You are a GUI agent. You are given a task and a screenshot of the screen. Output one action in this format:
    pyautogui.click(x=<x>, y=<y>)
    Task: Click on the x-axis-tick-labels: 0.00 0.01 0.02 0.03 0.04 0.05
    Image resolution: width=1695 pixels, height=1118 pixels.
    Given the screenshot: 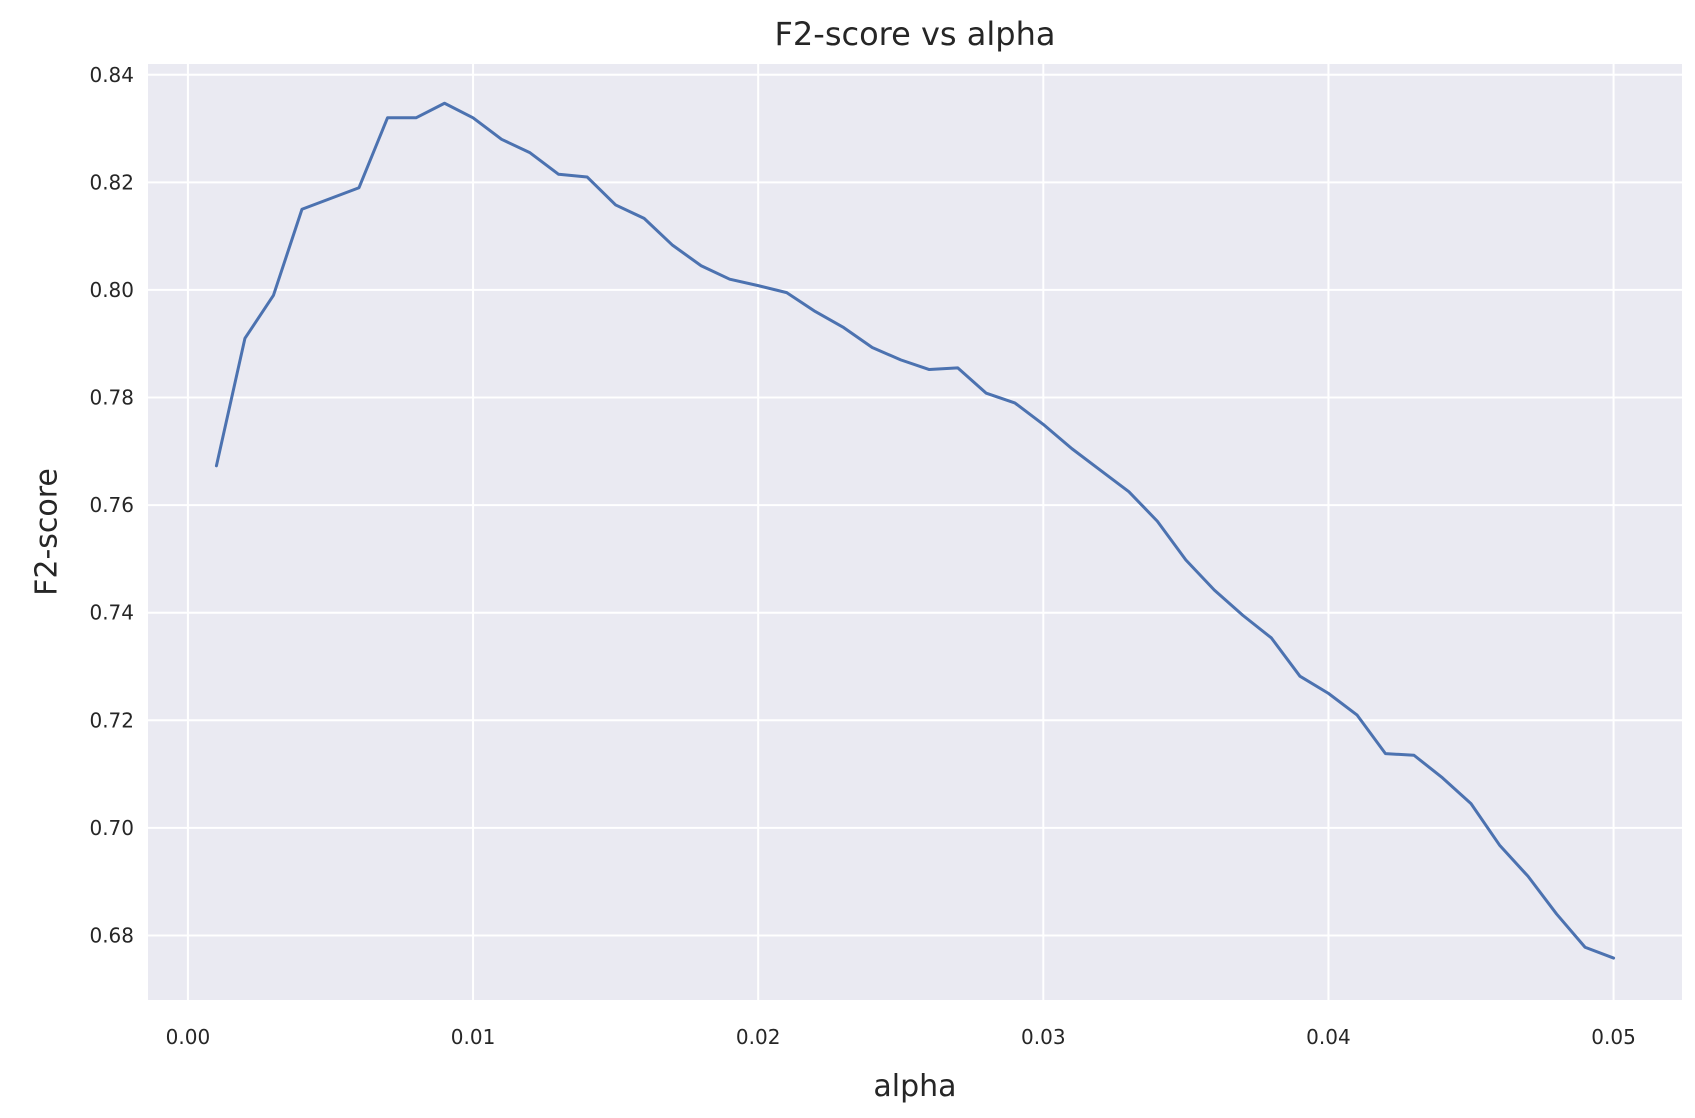 What is the action you would take?
    pyautogui.click(x=901, y=1037)
    